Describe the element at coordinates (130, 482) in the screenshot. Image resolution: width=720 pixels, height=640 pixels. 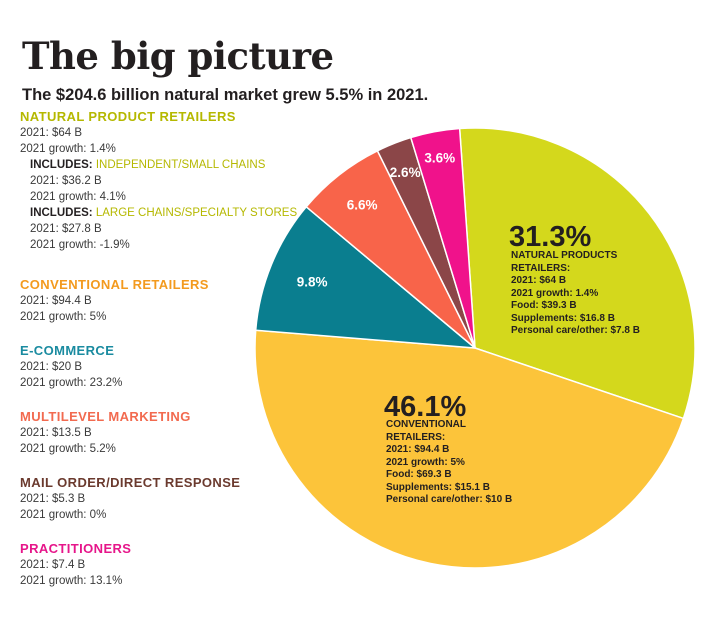
I see `category-name: MAIL ORDER/DIRECT RESPONSE` at that location.